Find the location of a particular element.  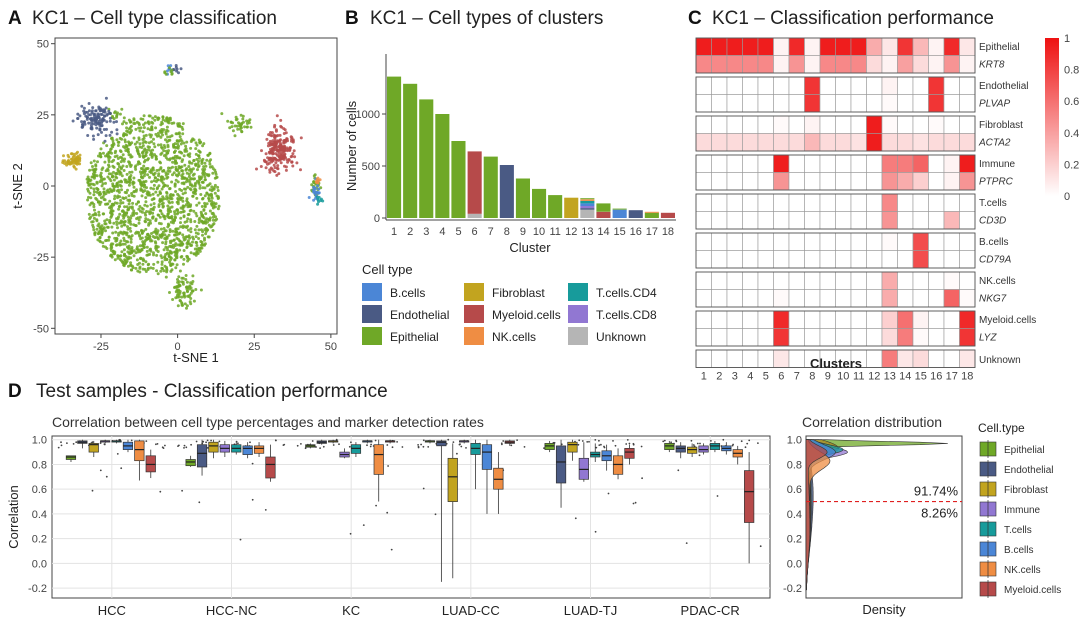

panel-b-xtick-label: 3 is located at coordinates (426, 232).